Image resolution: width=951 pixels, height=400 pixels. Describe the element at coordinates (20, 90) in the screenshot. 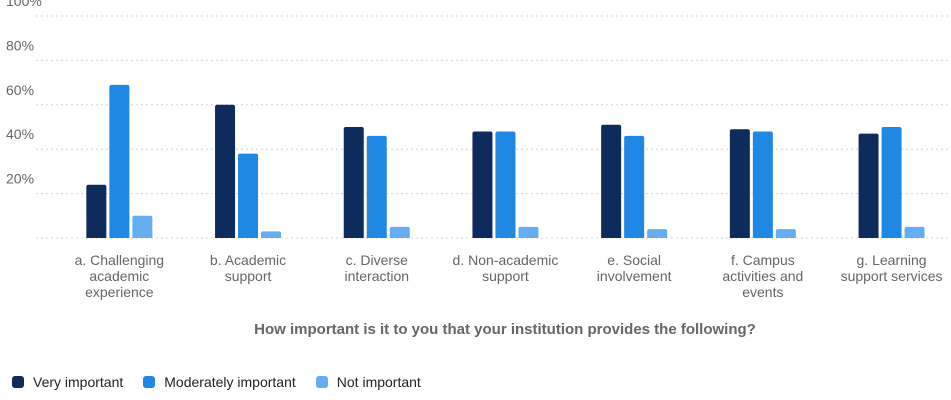

I see `y-tick-label: 60%` at that location.